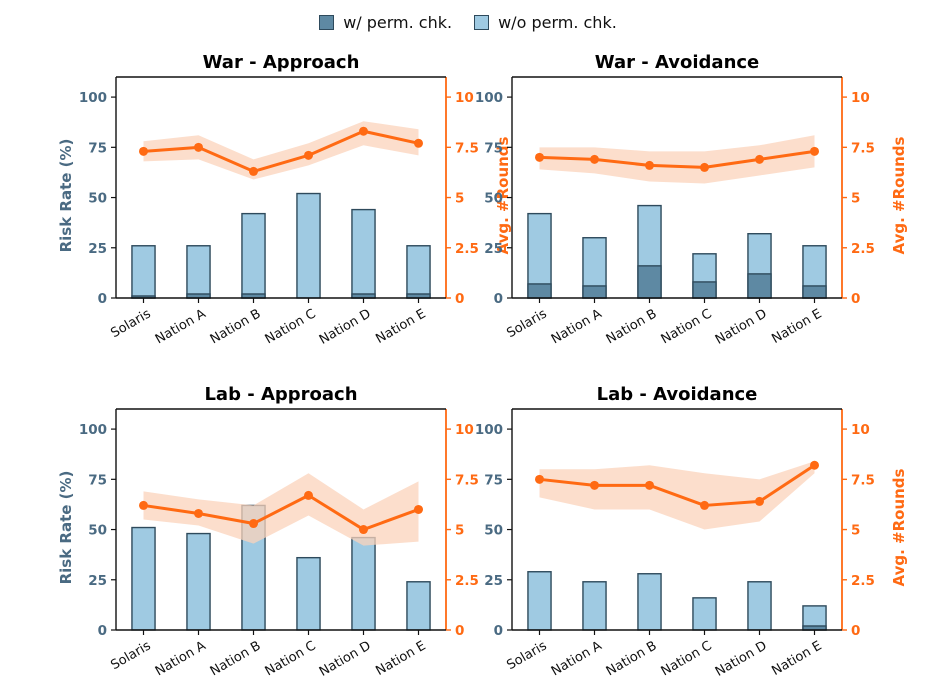 This screenshot has height=696, width=936. Describe the element at coordinates (398, 22) in the screenshot. I see `legend-label-with: w/ perm. chk.` at that location.